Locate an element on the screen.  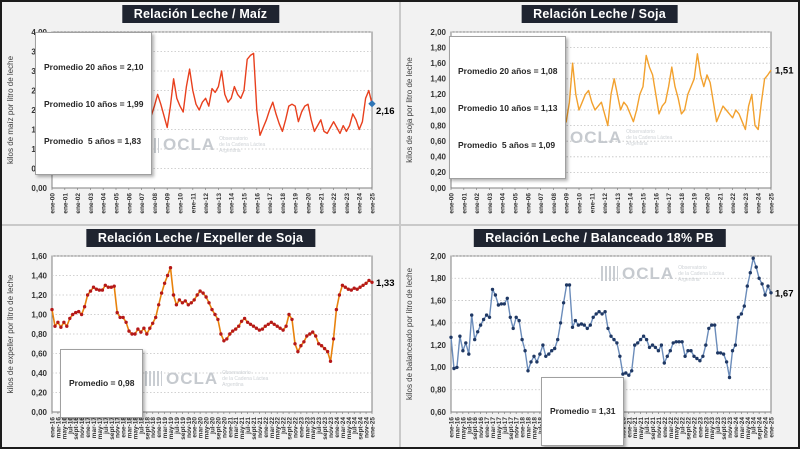
x-tick-label: ene-02 is located at coordinates (477, 203).